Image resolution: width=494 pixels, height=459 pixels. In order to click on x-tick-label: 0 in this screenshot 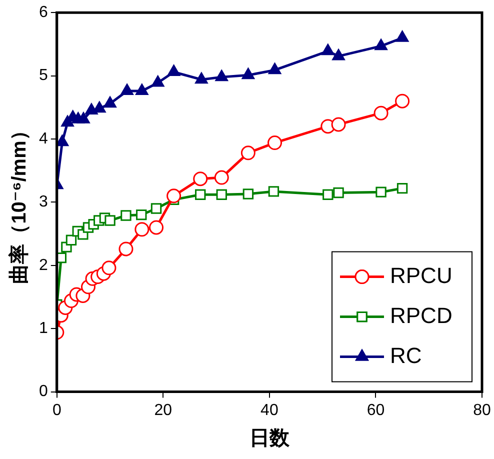, I will do `click(57, 410)`.